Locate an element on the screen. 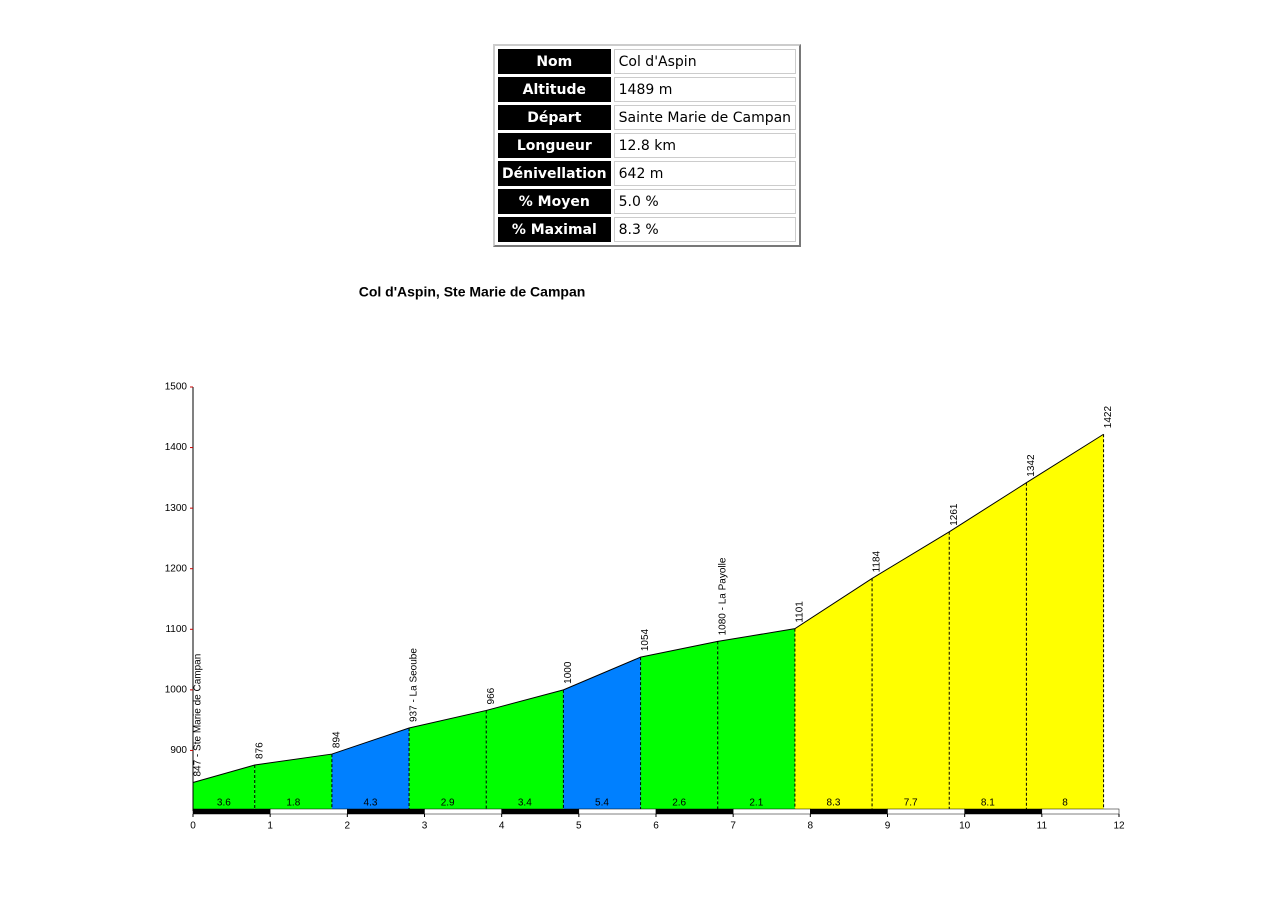 The width and height of the screenshot is (1287, 910). x-tick-label: 6 is located at coordinates (656, 826).